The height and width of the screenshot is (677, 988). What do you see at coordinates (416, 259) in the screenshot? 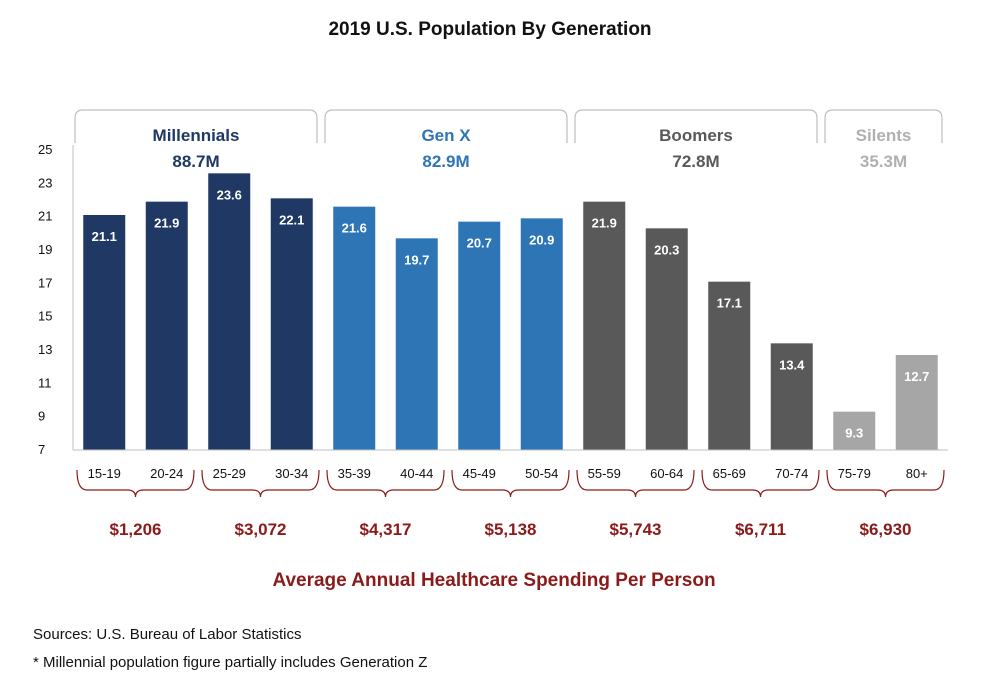
I see `bar-value-label: 19.7` at bounding box center [416, 259].